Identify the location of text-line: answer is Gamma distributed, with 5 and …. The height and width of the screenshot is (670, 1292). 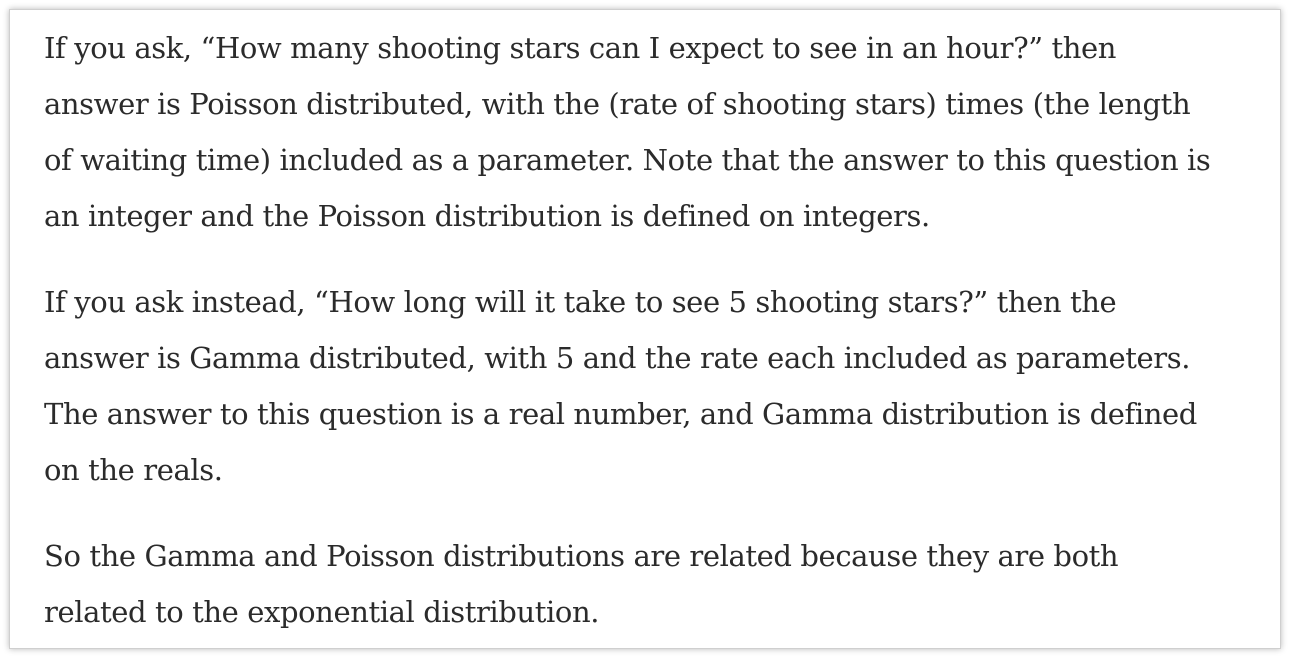
(617, 358).